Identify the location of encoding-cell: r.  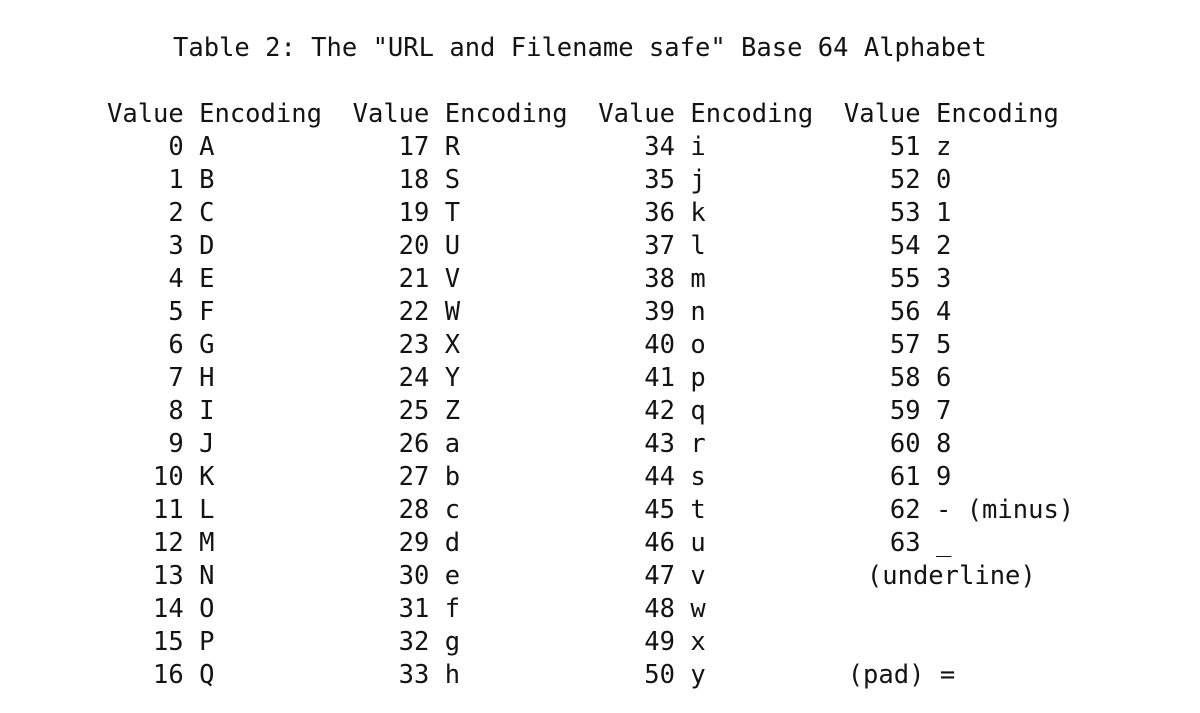
(698, 444).